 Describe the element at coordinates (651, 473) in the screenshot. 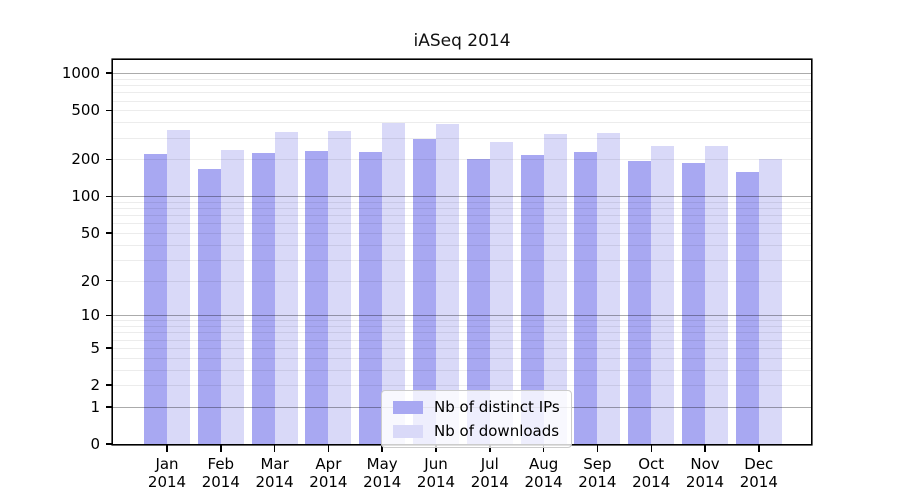

I see `x-tick-label-oct-2014: Oct 2014` at that location.